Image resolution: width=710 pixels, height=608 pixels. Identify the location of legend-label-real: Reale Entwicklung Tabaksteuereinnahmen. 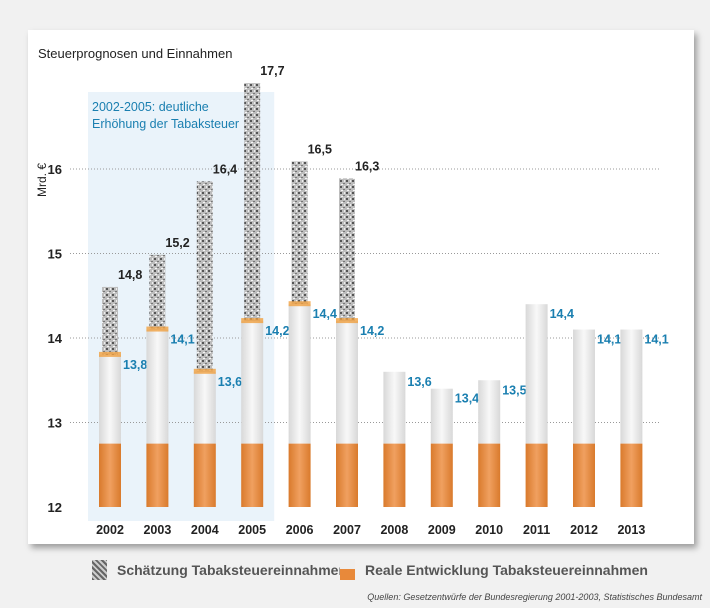
(506, 570).